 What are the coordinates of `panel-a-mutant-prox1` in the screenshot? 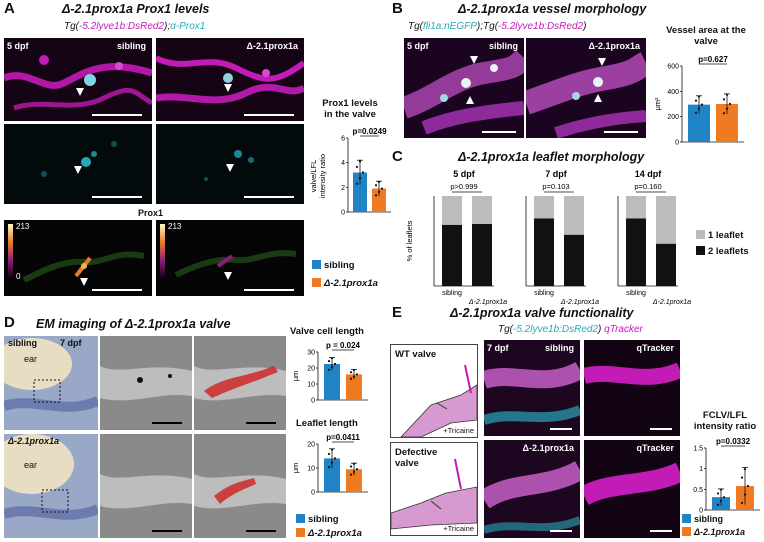 It's located at (230, 164).